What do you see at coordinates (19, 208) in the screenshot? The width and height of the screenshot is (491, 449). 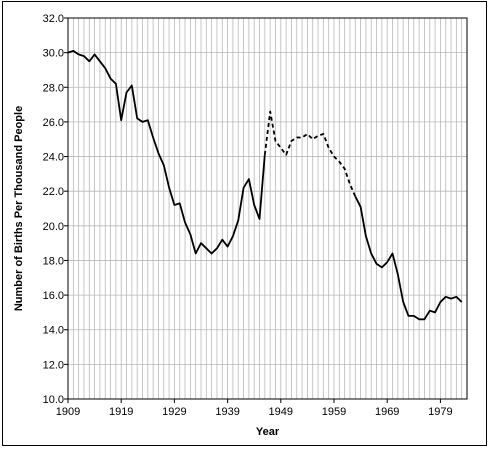 I see `y-axis-title: Number of Births Per Thousand People` at bounding box center [19, 208].